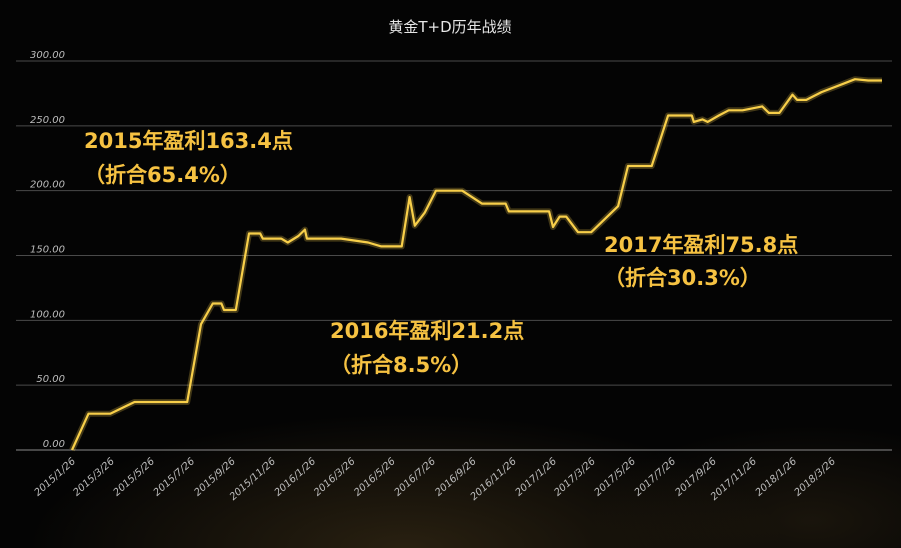  I want to click on annotation-2017-line2: （折合30.3%）, so click(682, 278).